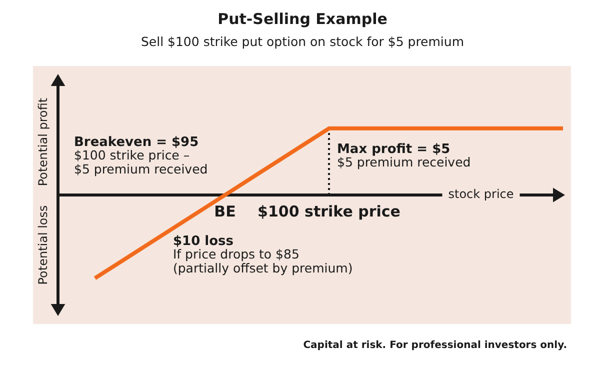 Image resolution: width=605 pixels, height=378 pixels. What do you see at coordinates (236, 254) in the screenshot?
I see `annotation: If price drops to $85` at bounding box center [236, 254].